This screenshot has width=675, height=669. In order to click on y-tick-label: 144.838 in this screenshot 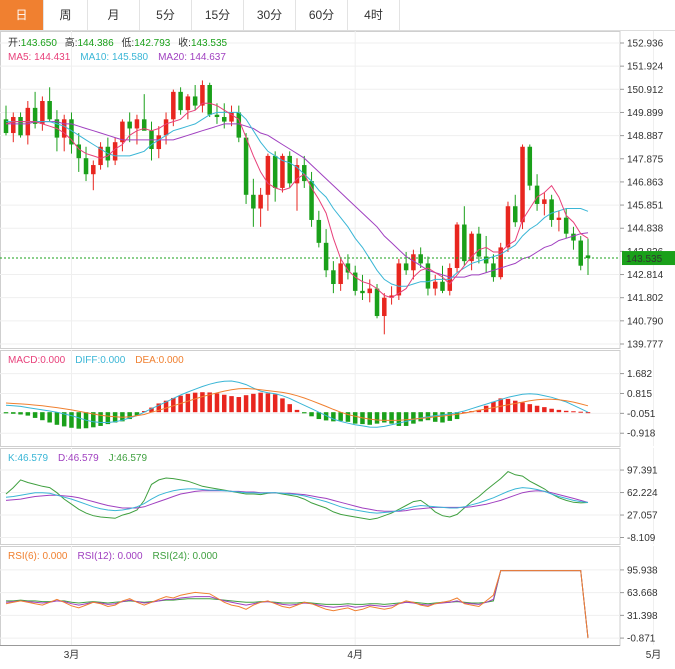, I will do `click(645, 229)`.